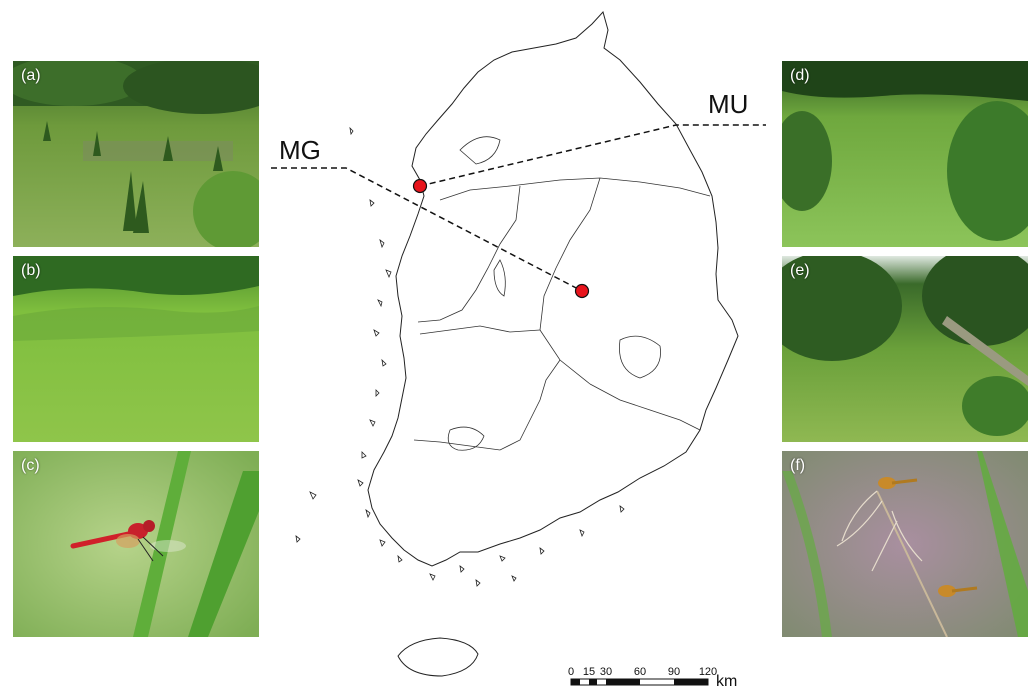  I want to click on photo-panel-b: (b), so click(136, 349).